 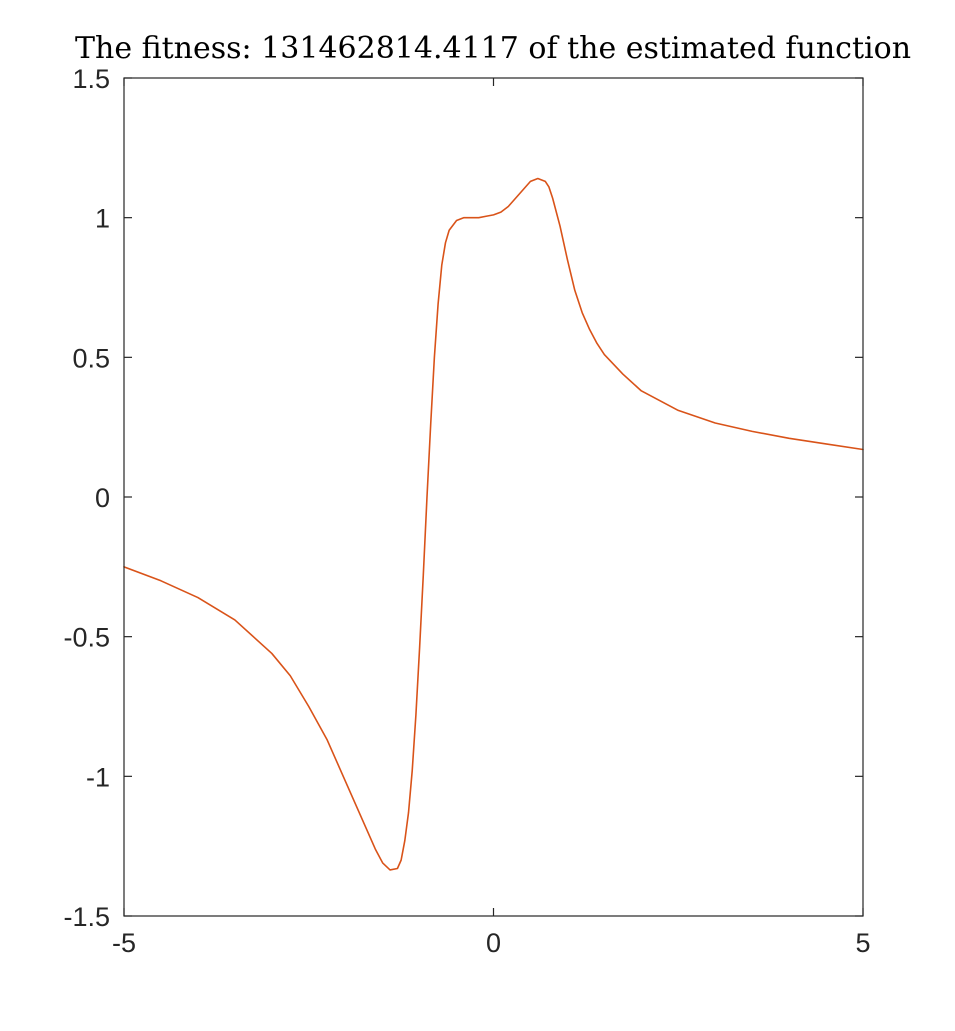 What do you see at coordinates (493, 943) in the screenshot?
I see `x-tick-label: 0` at bounding box center [493, 943].